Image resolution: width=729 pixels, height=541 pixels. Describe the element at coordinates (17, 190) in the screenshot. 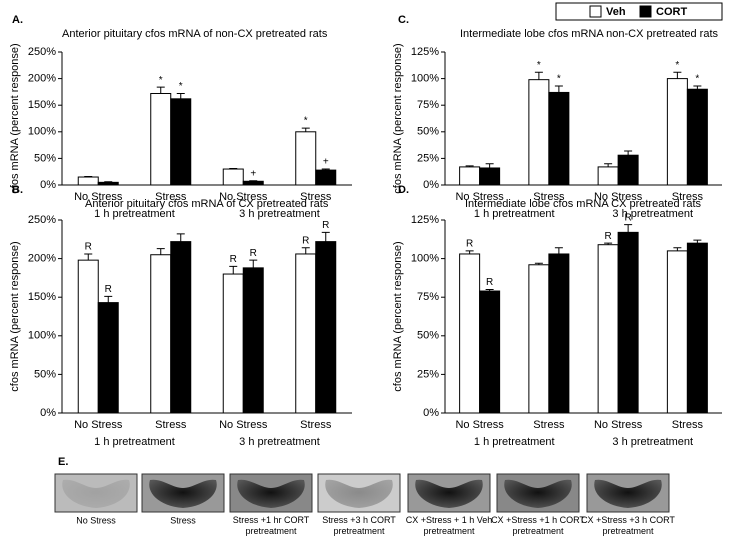

I see `panel-label: B.` at that location.